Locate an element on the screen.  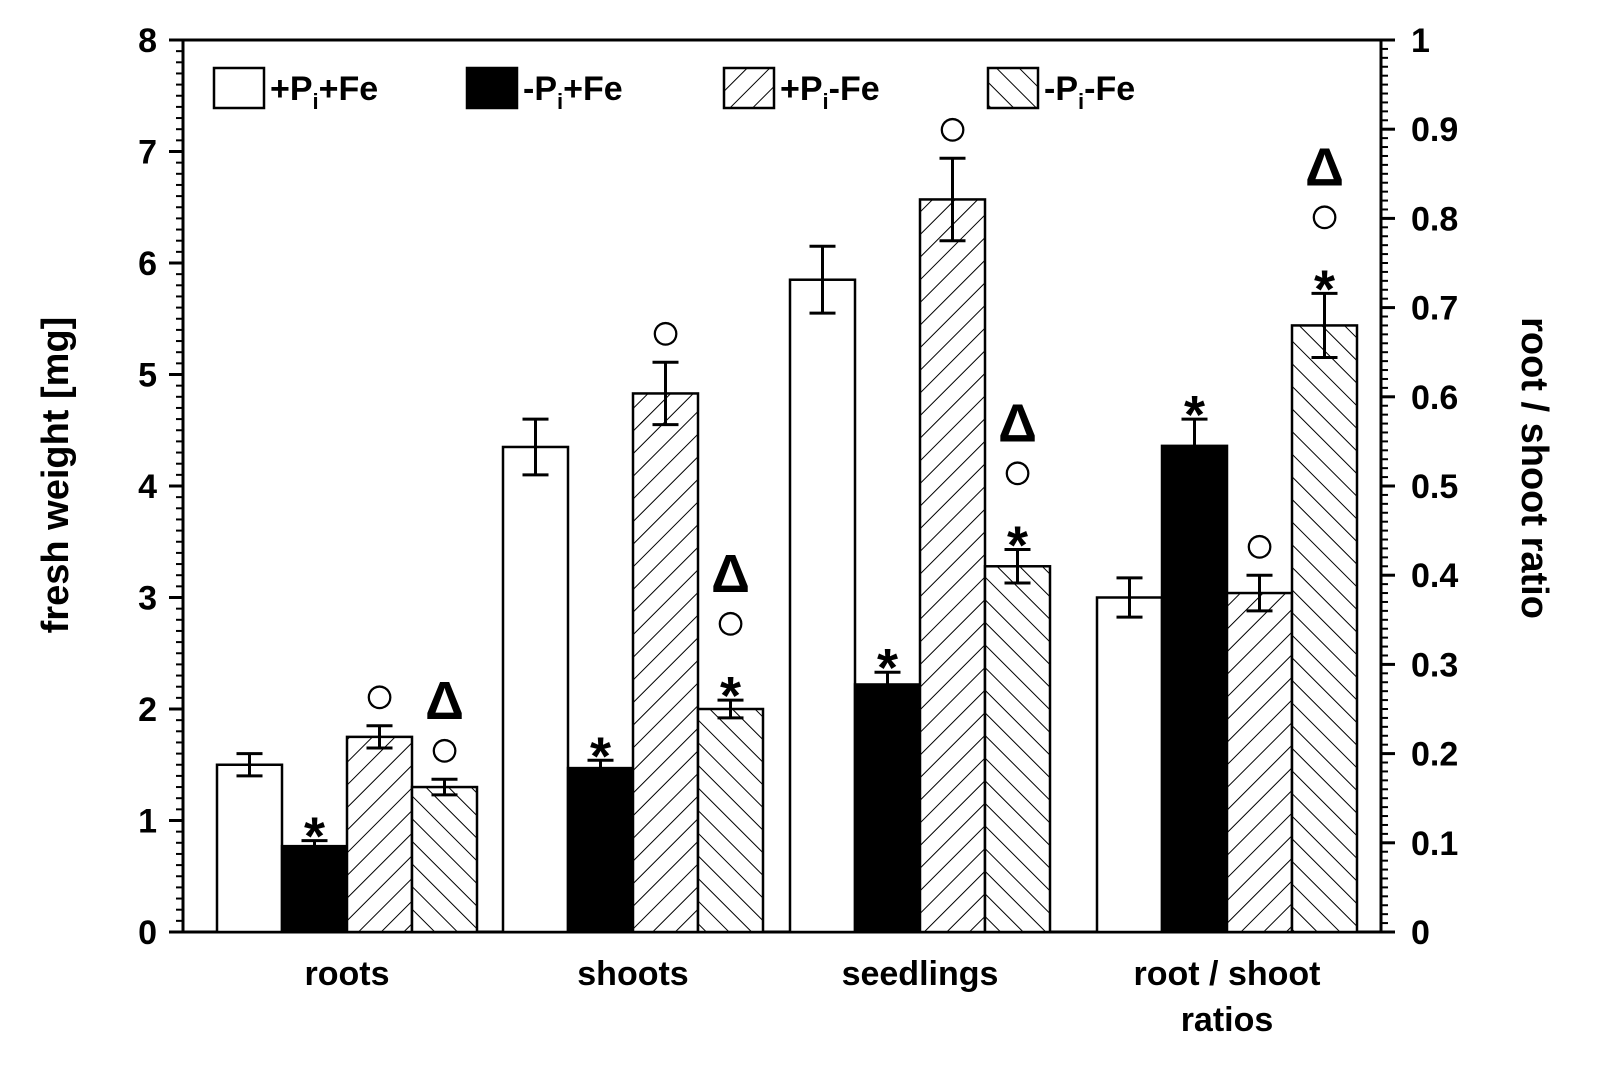
left-tick-label: 8 is located at coordinates (147, 41).